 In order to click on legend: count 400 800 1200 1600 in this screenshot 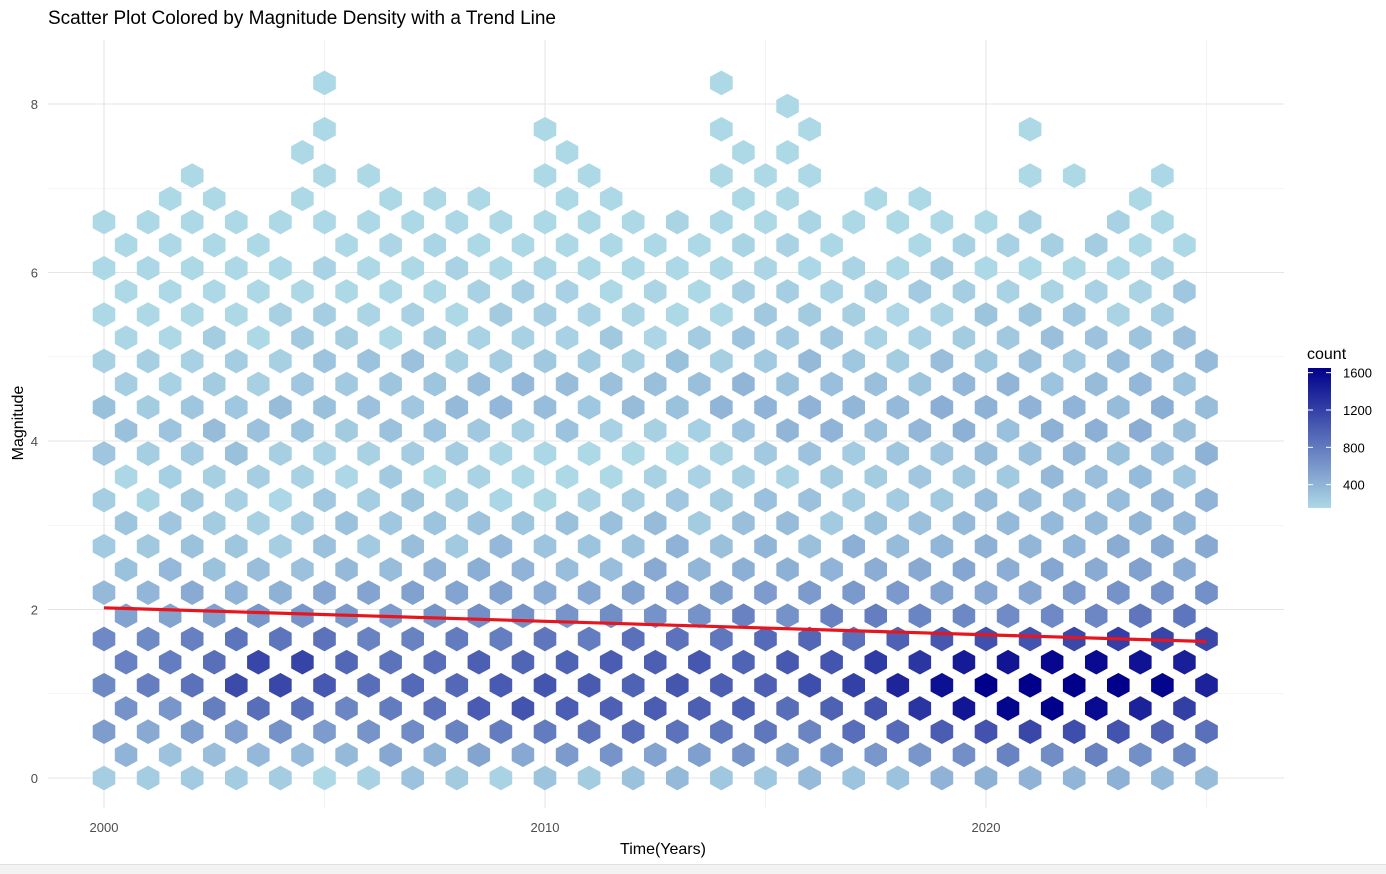, I will do `click(1339, 427)`.